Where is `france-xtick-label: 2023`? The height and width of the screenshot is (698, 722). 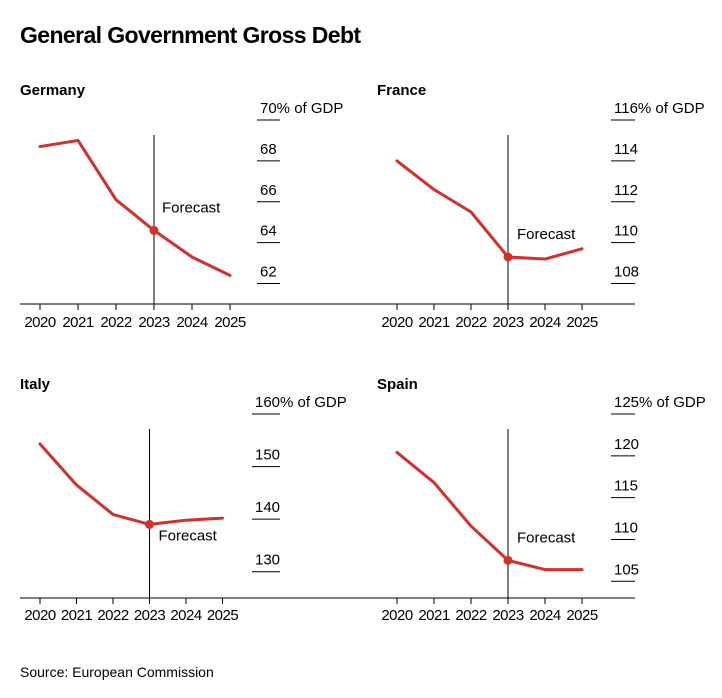 france-xtick-label: 2023 is located at coordinates (508, 322).